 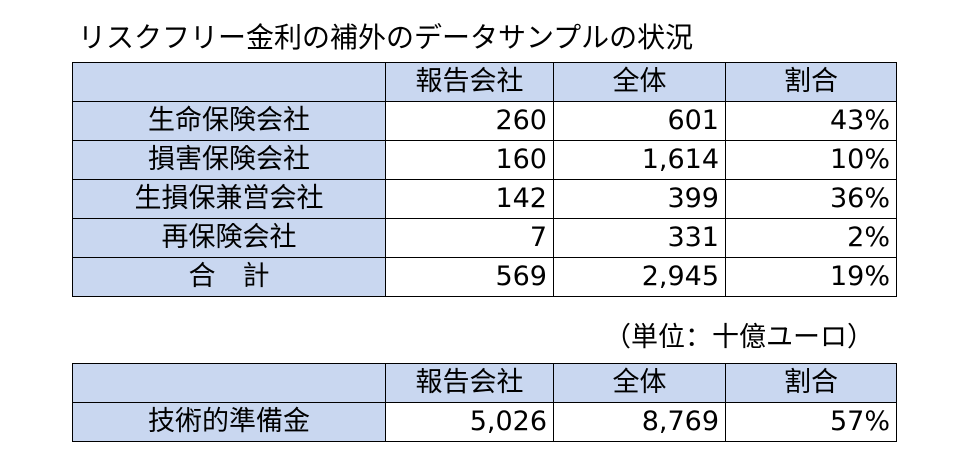 I want to click on table-row: 損害保険会社 160 1,614 10%, so click(x=484, y=160).